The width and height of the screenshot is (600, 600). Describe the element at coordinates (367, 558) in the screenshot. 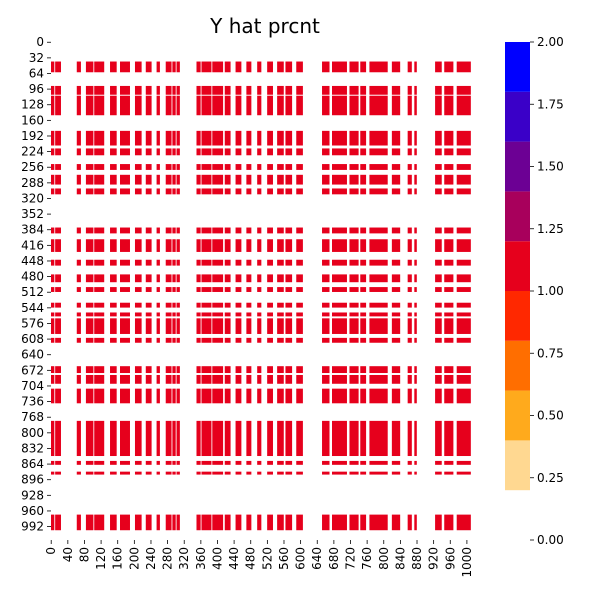

I see `x-tick-label-760: 760` at that location.